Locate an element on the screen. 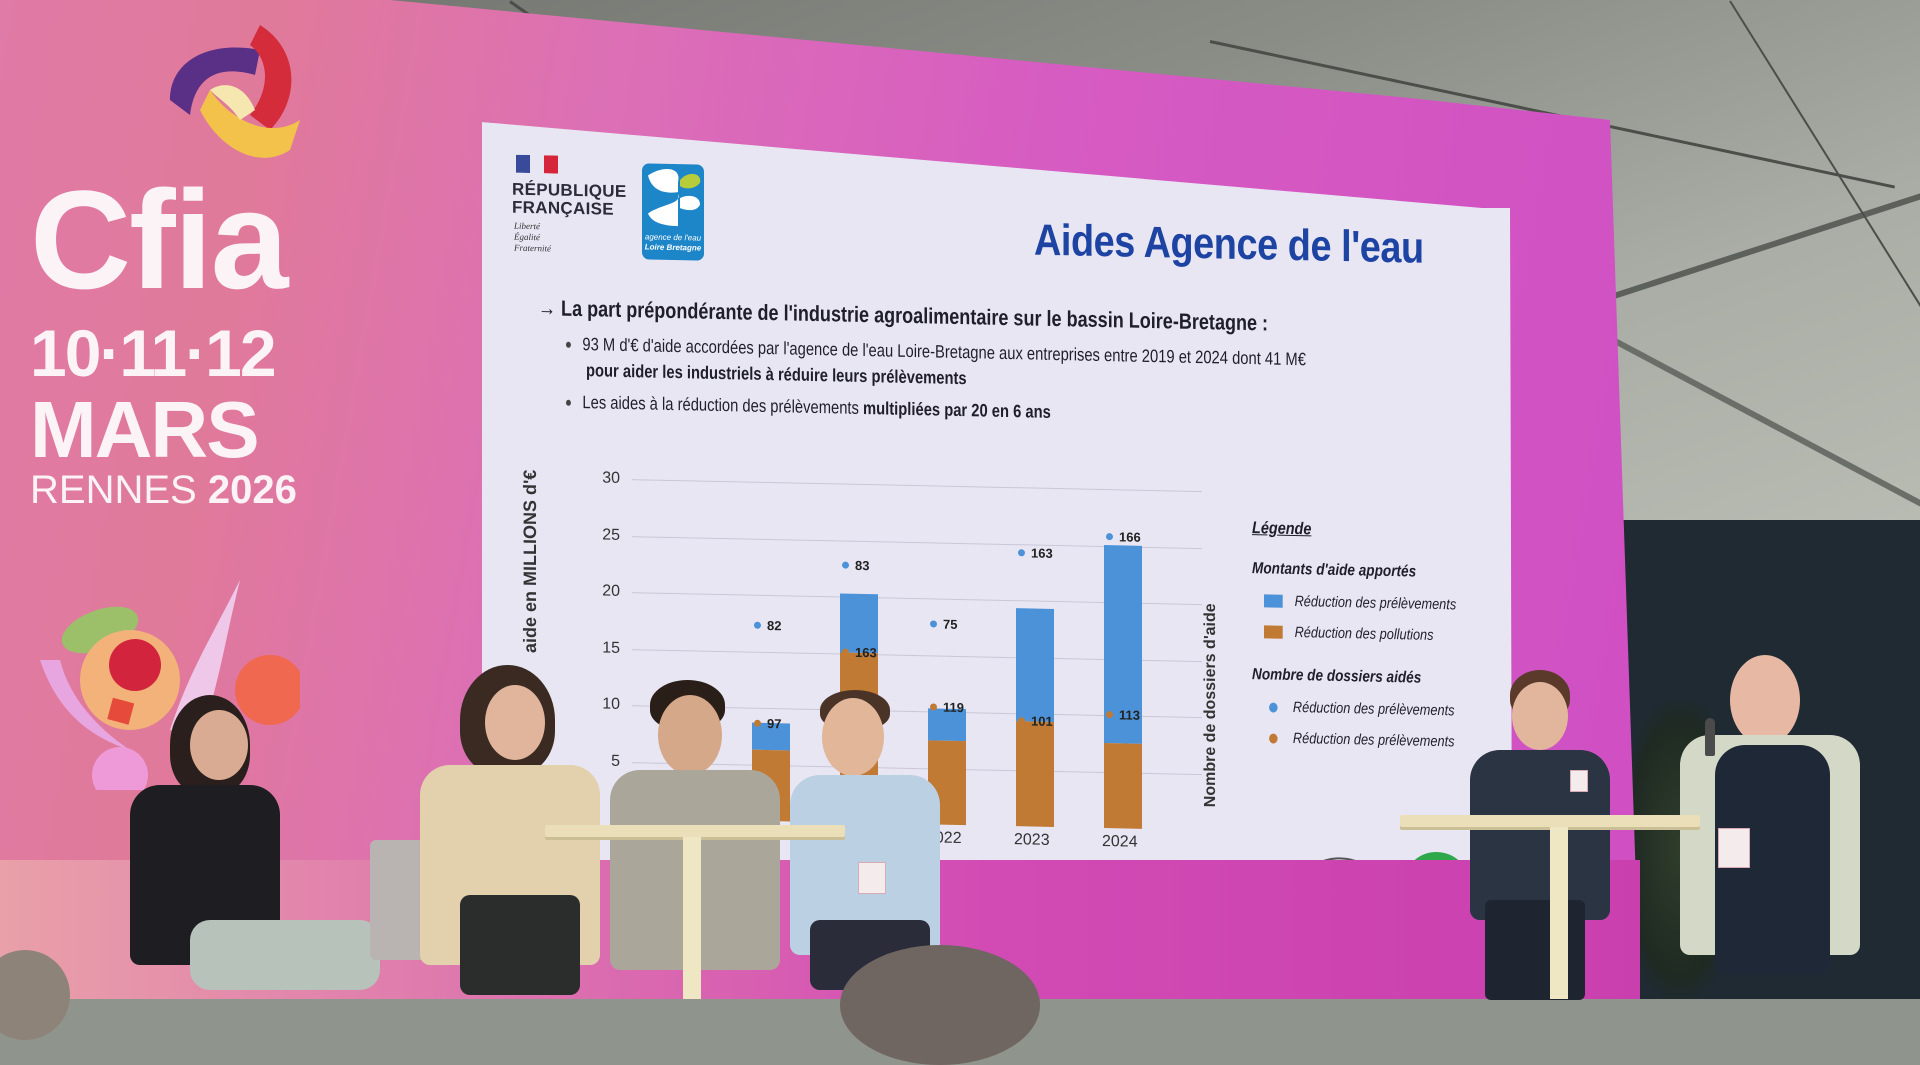  motto-liberte: Liberté is located at coordinates (527, 226).